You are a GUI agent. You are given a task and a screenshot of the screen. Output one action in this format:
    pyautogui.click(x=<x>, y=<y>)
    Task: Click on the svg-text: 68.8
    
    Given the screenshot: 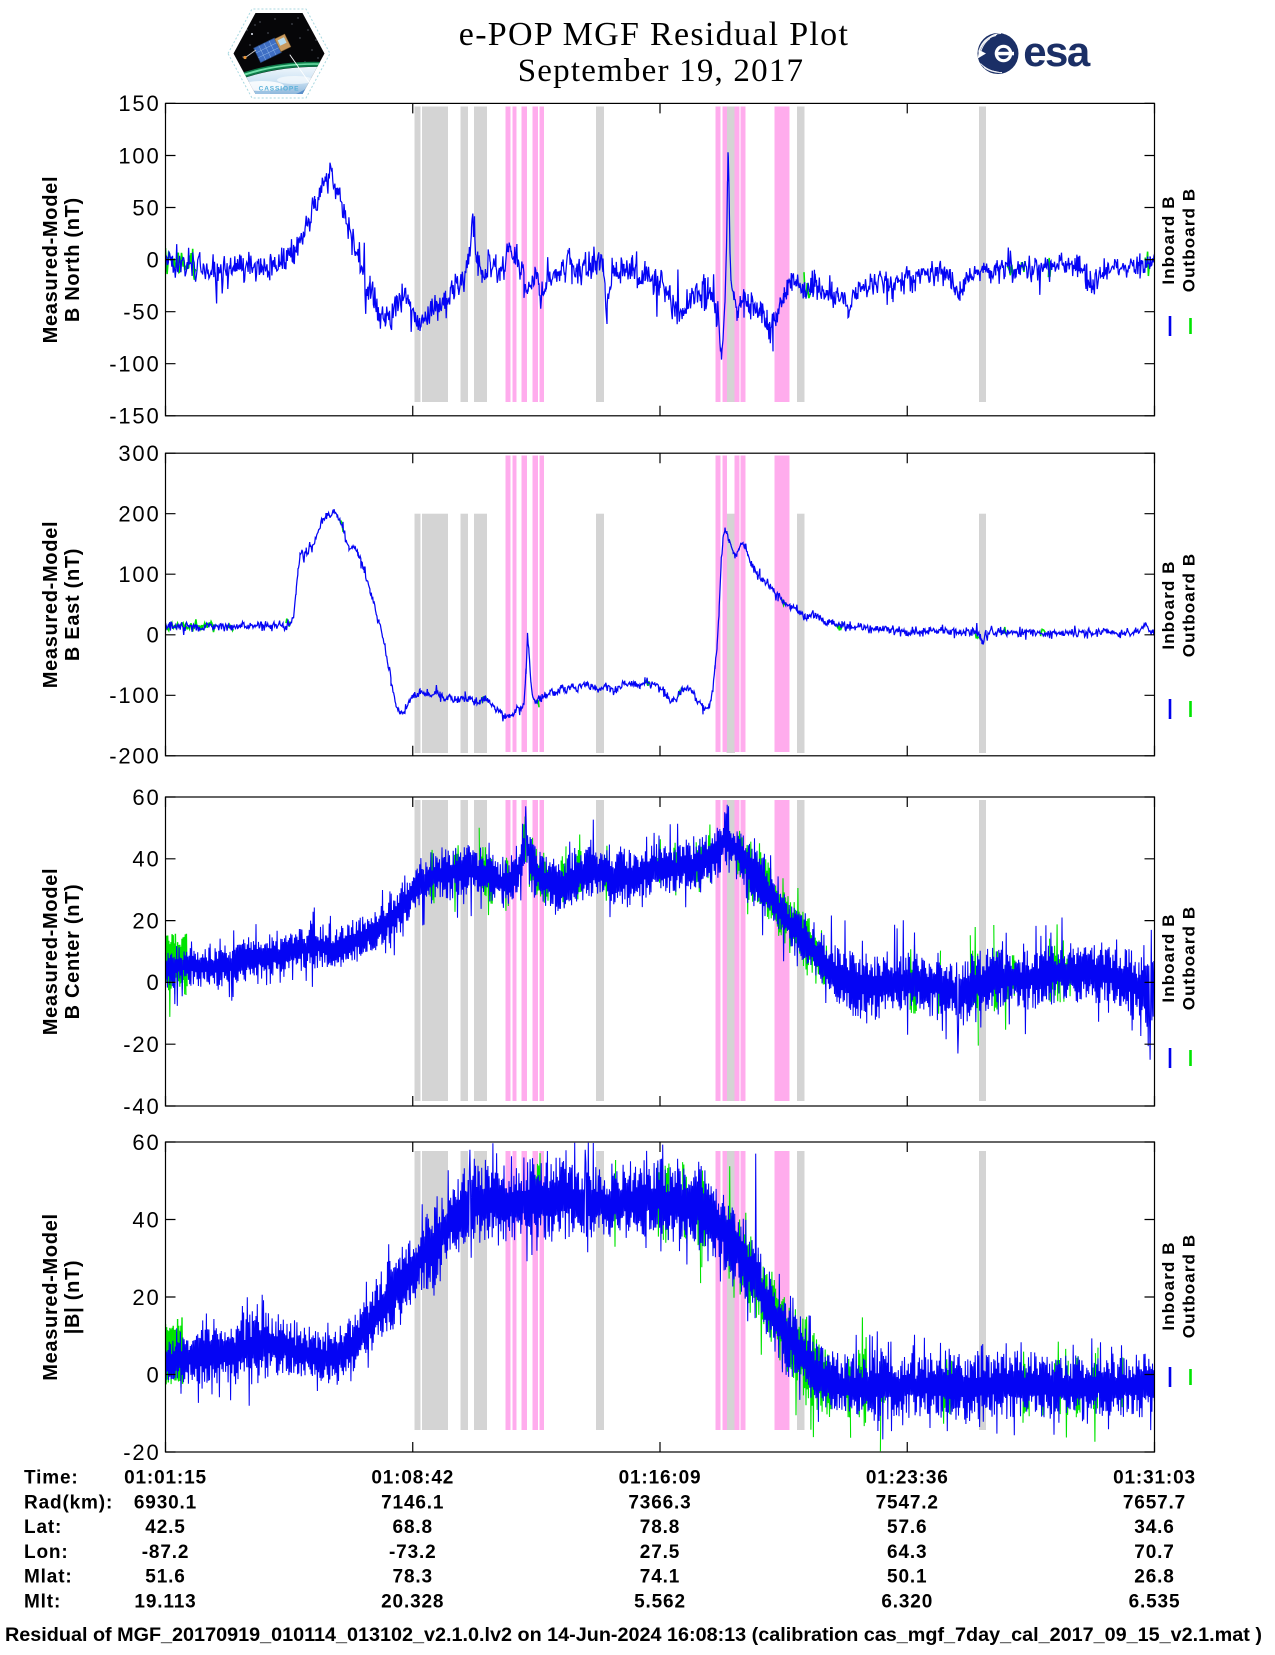 What is the action you would take?
    pyautogui.click(x=413, y=1527)
    